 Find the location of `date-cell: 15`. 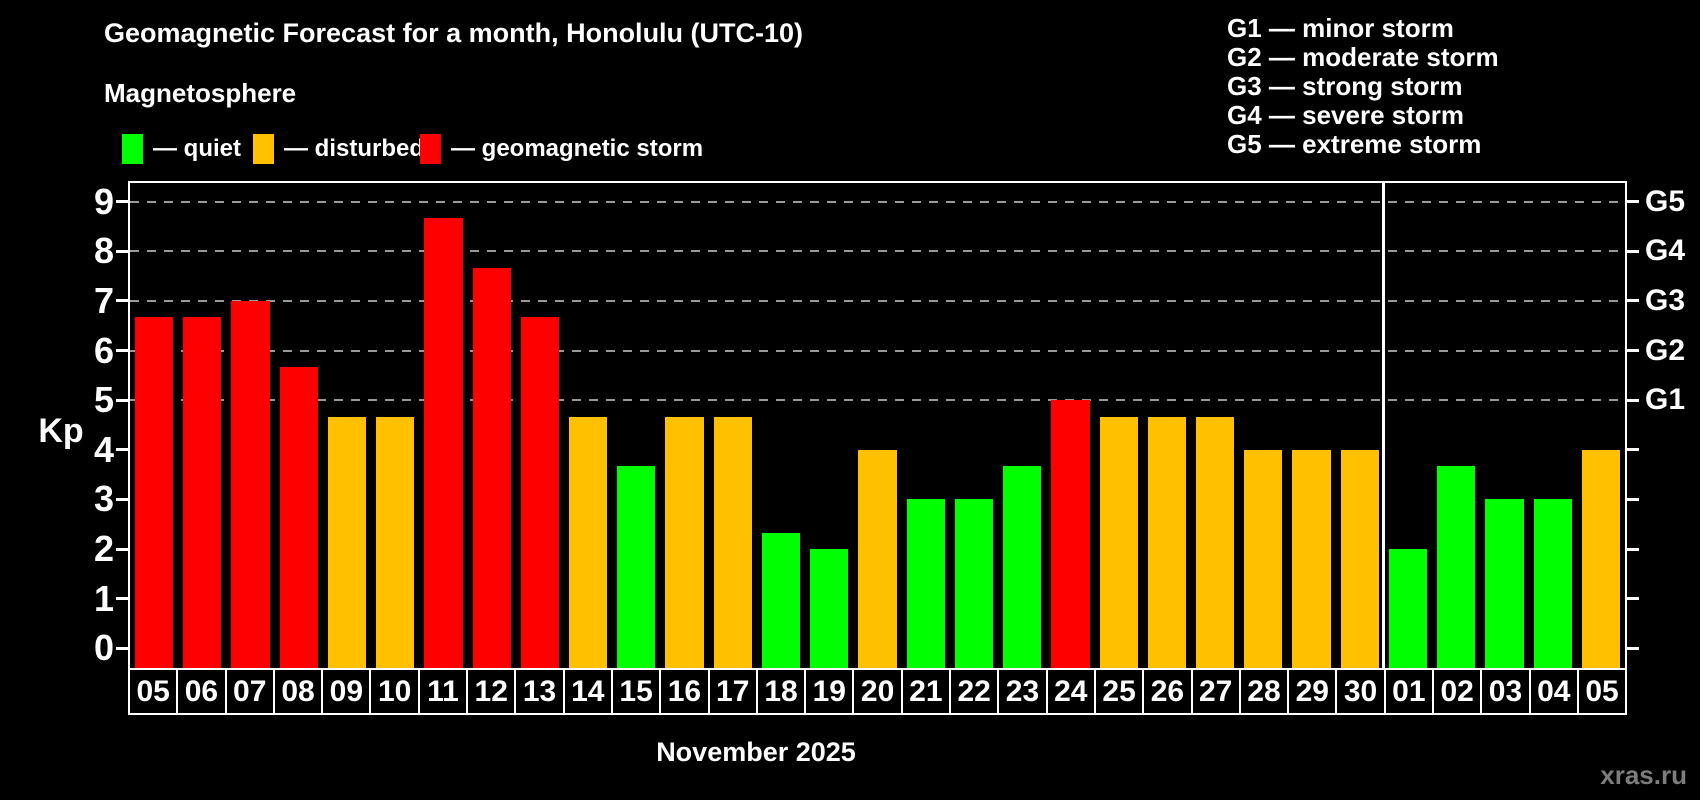

date-cell: 15 is located at coordinates (636, 691).